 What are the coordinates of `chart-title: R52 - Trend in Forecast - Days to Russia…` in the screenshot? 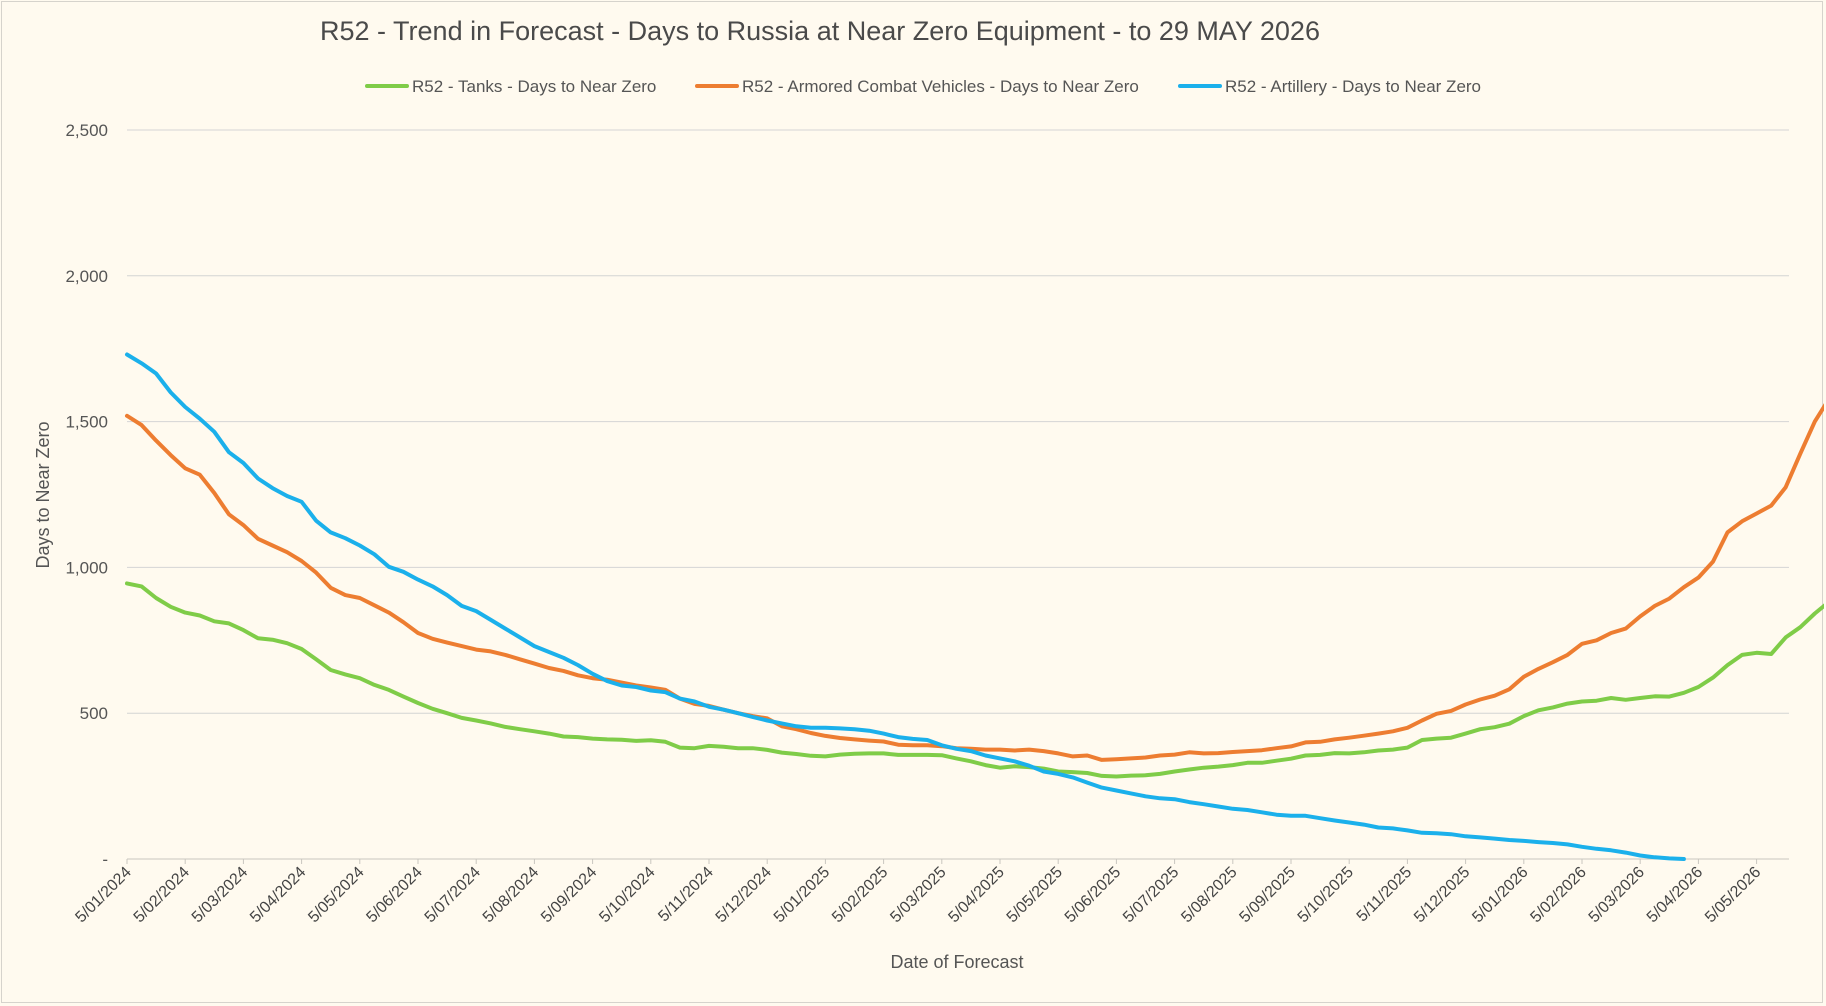 It's located at (820, 31).